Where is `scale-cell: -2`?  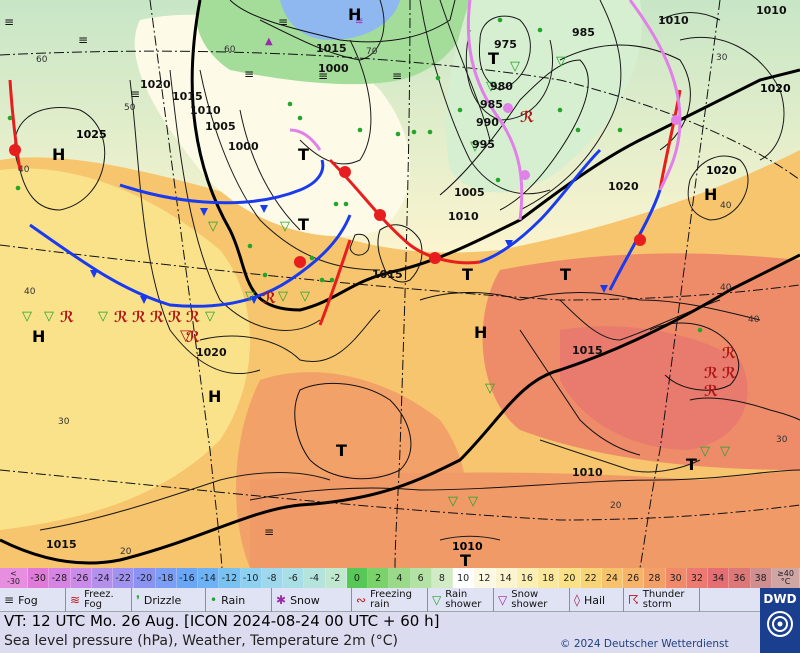 scale-cell: -2 is located at coordinates (336, 578).